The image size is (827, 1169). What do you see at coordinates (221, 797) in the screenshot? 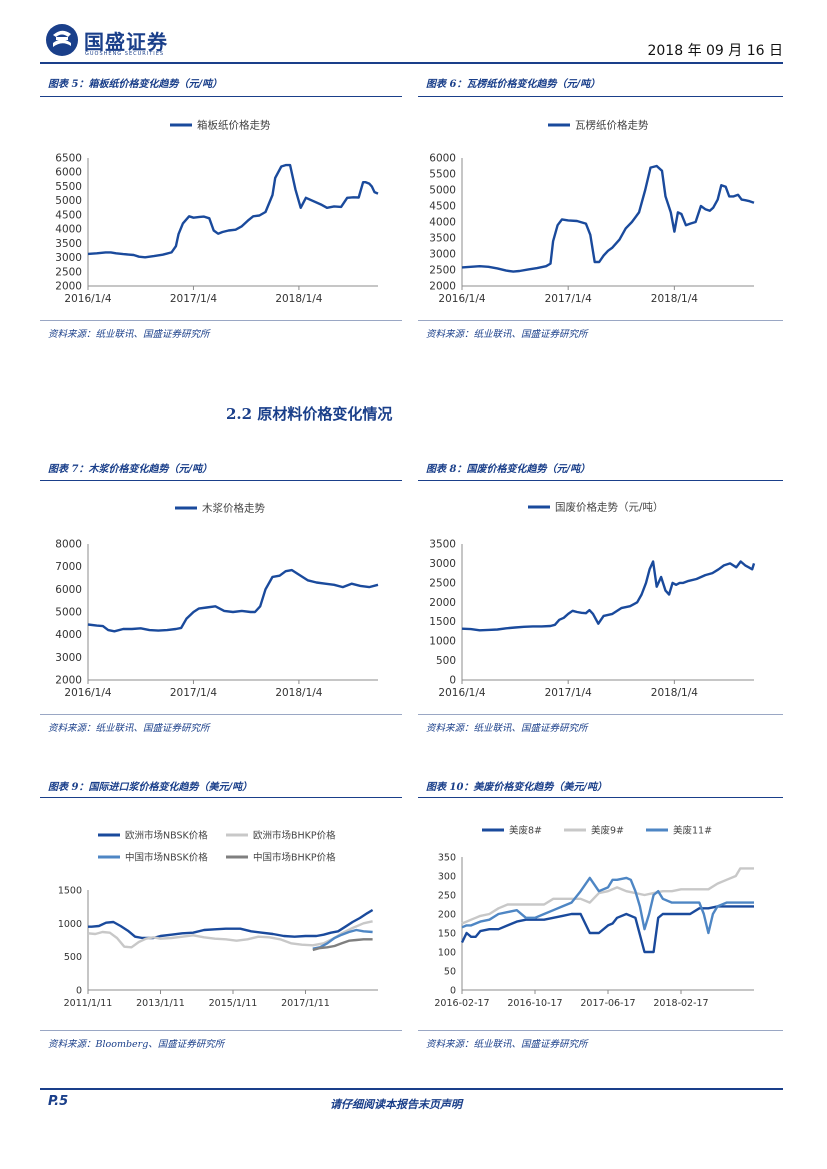
I see `figure-9-rule` at bounding box center [221, 797].